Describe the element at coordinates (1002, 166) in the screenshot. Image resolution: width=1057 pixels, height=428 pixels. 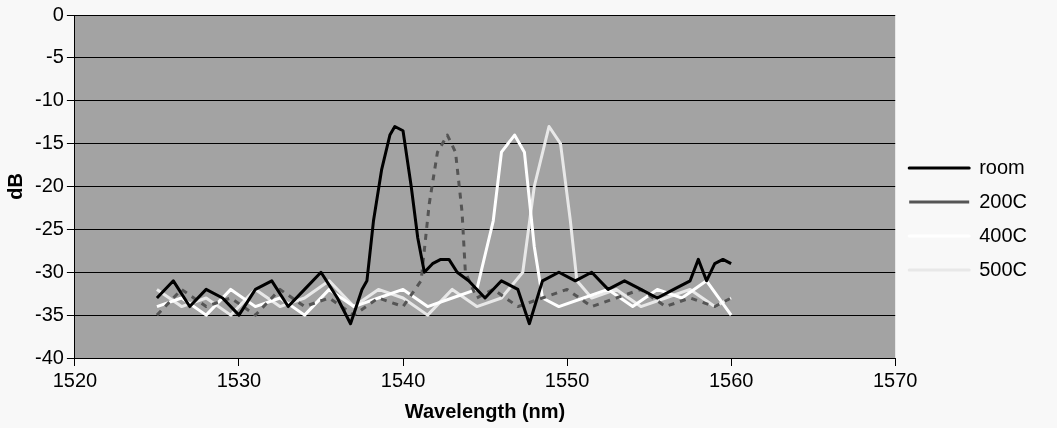
I see `legend-label: room` at that location.